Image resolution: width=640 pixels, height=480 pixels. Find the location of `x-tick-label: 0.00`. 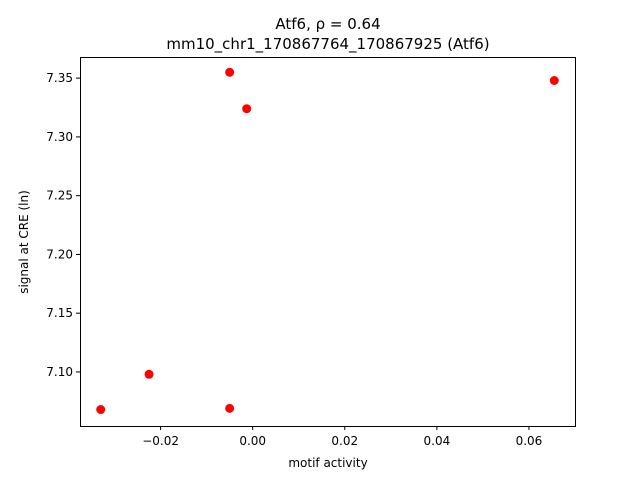

x-tick-label: 0.00 is located at coordinates (252, 441).